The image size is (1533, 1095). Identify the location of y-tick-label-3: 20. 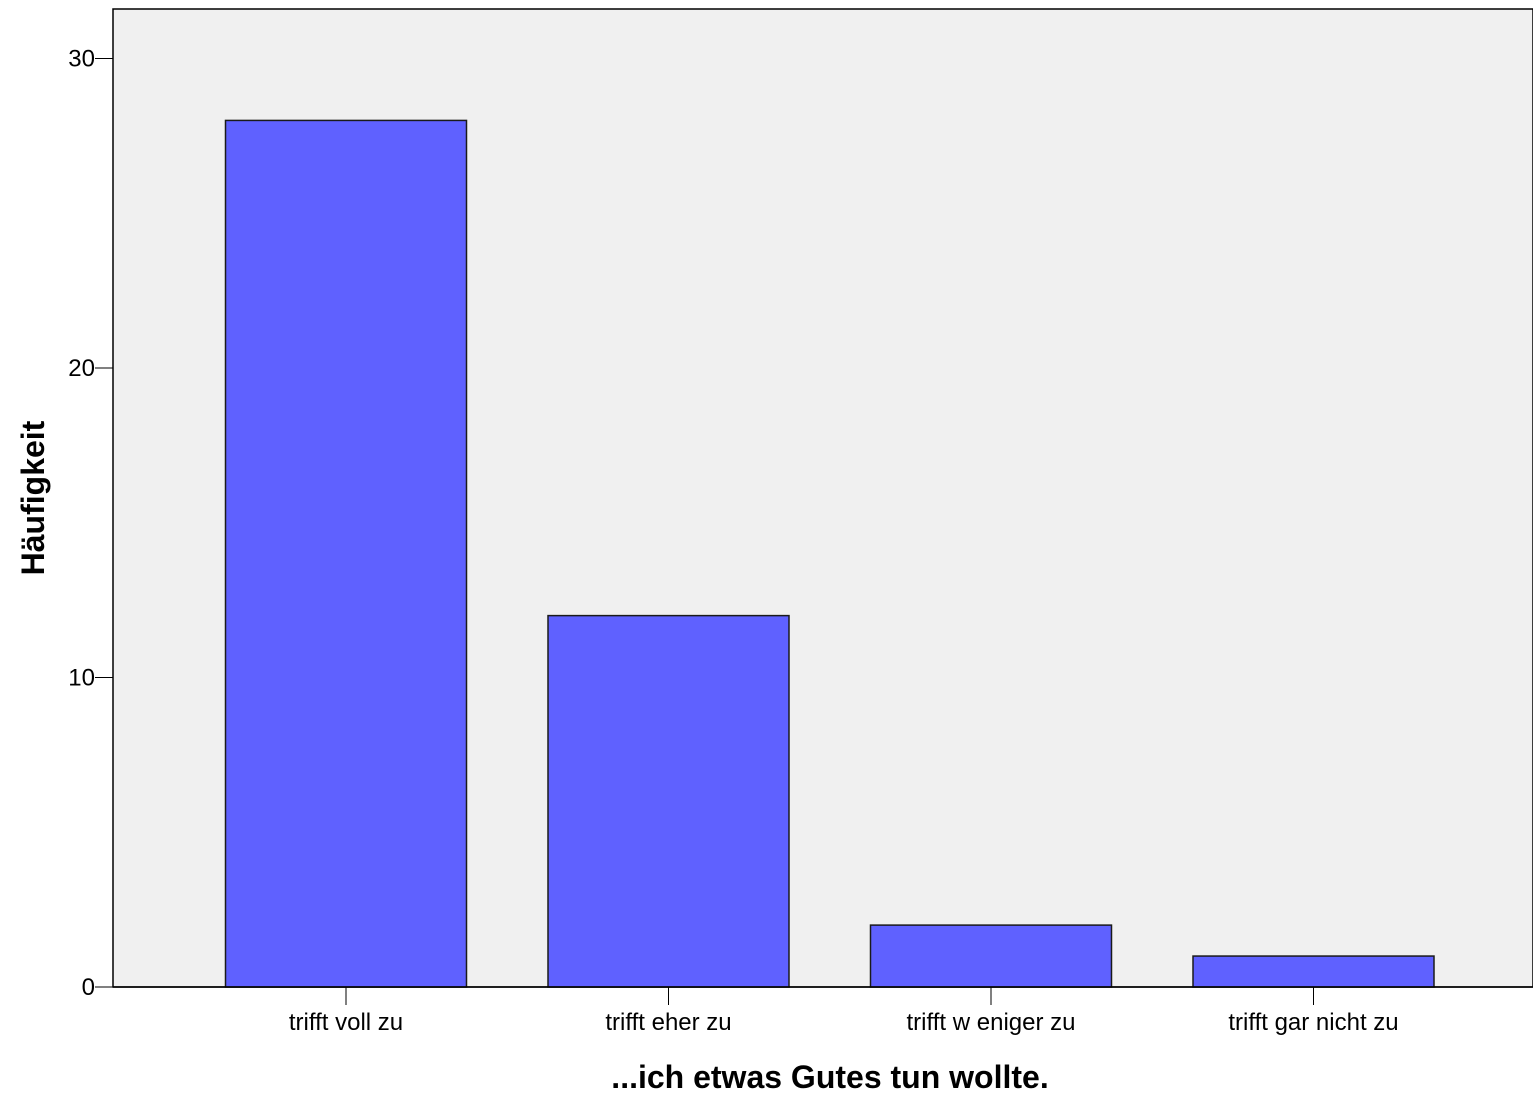
(81, 368).